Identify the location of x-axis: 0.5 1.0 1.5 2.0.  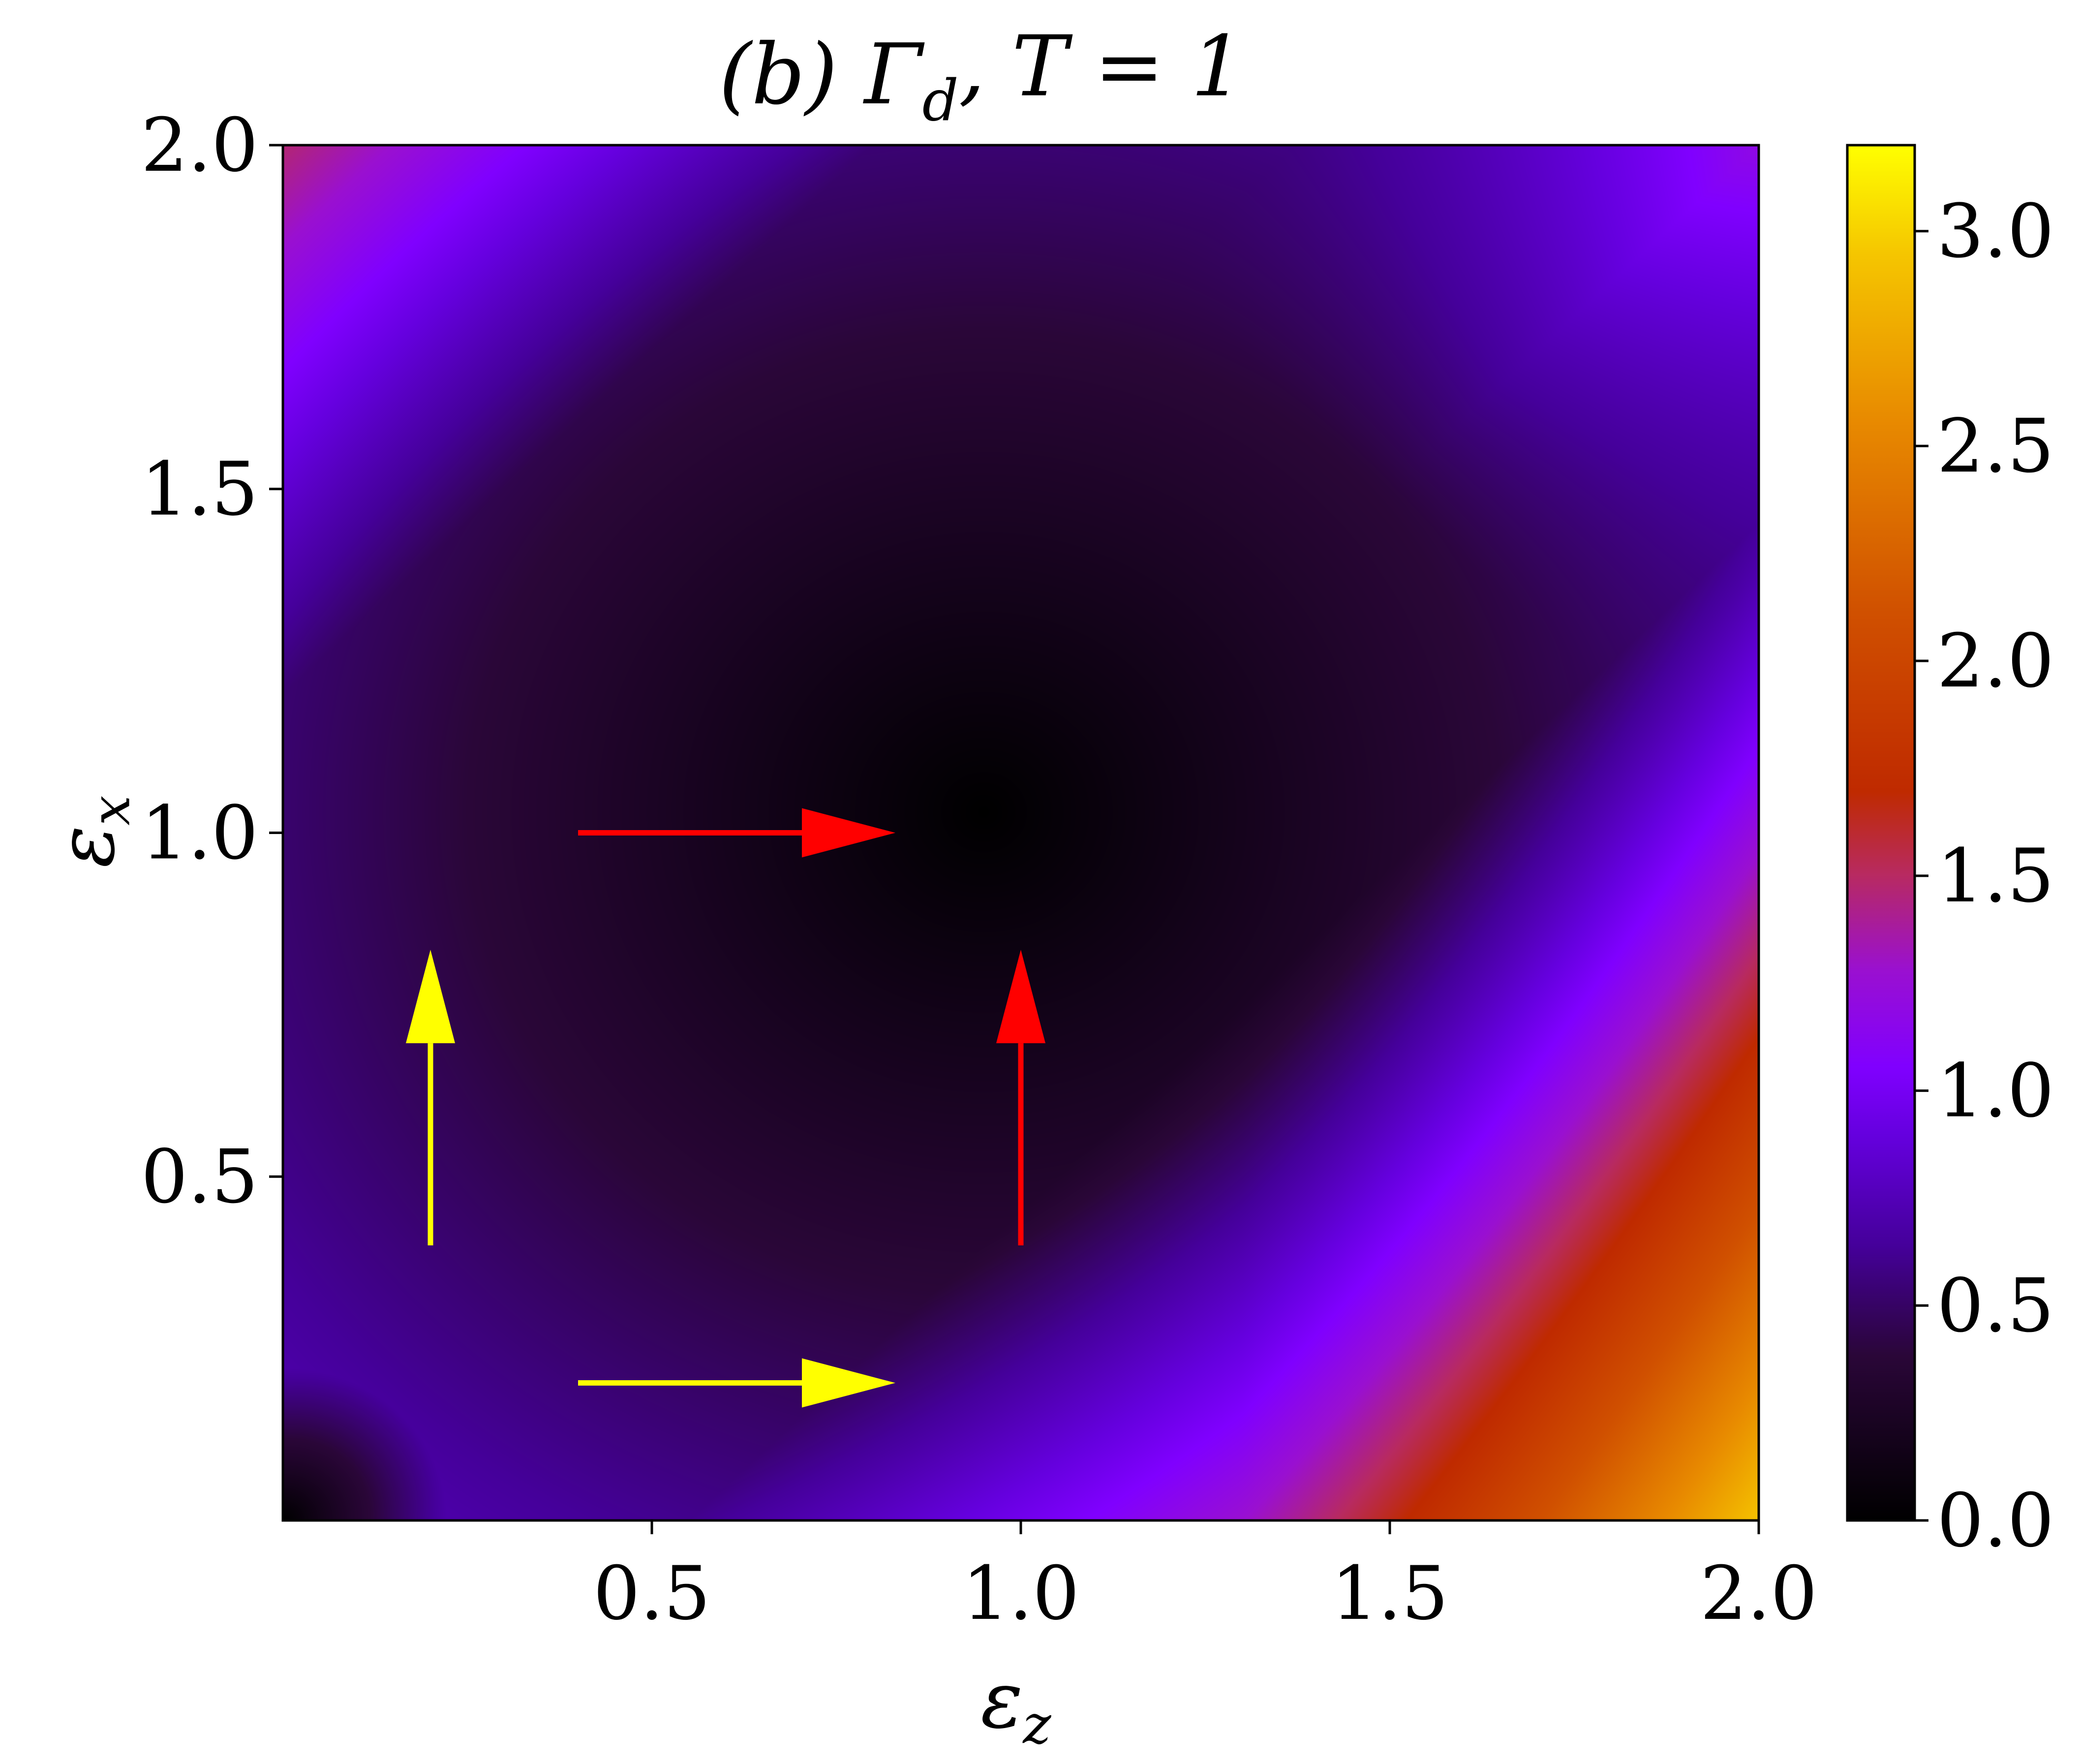
(1205, 1579).